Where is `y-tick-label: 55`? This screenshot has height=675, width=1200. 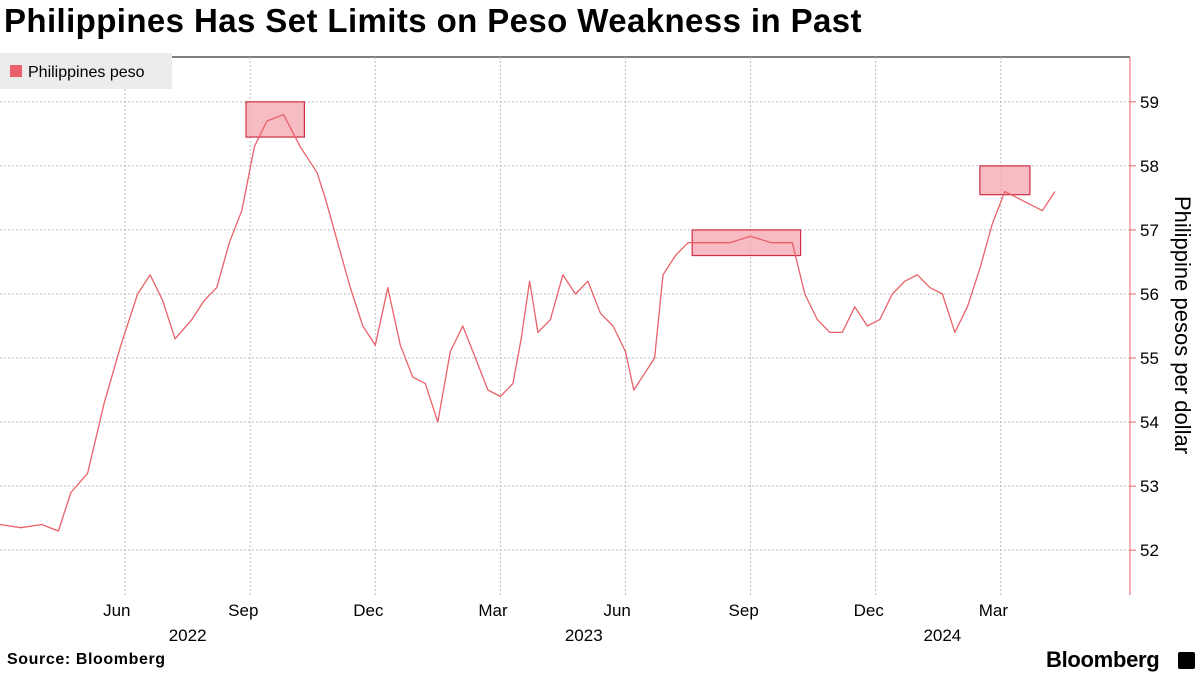
y-tick-label: 55 is located at coordinates (1149, 358).